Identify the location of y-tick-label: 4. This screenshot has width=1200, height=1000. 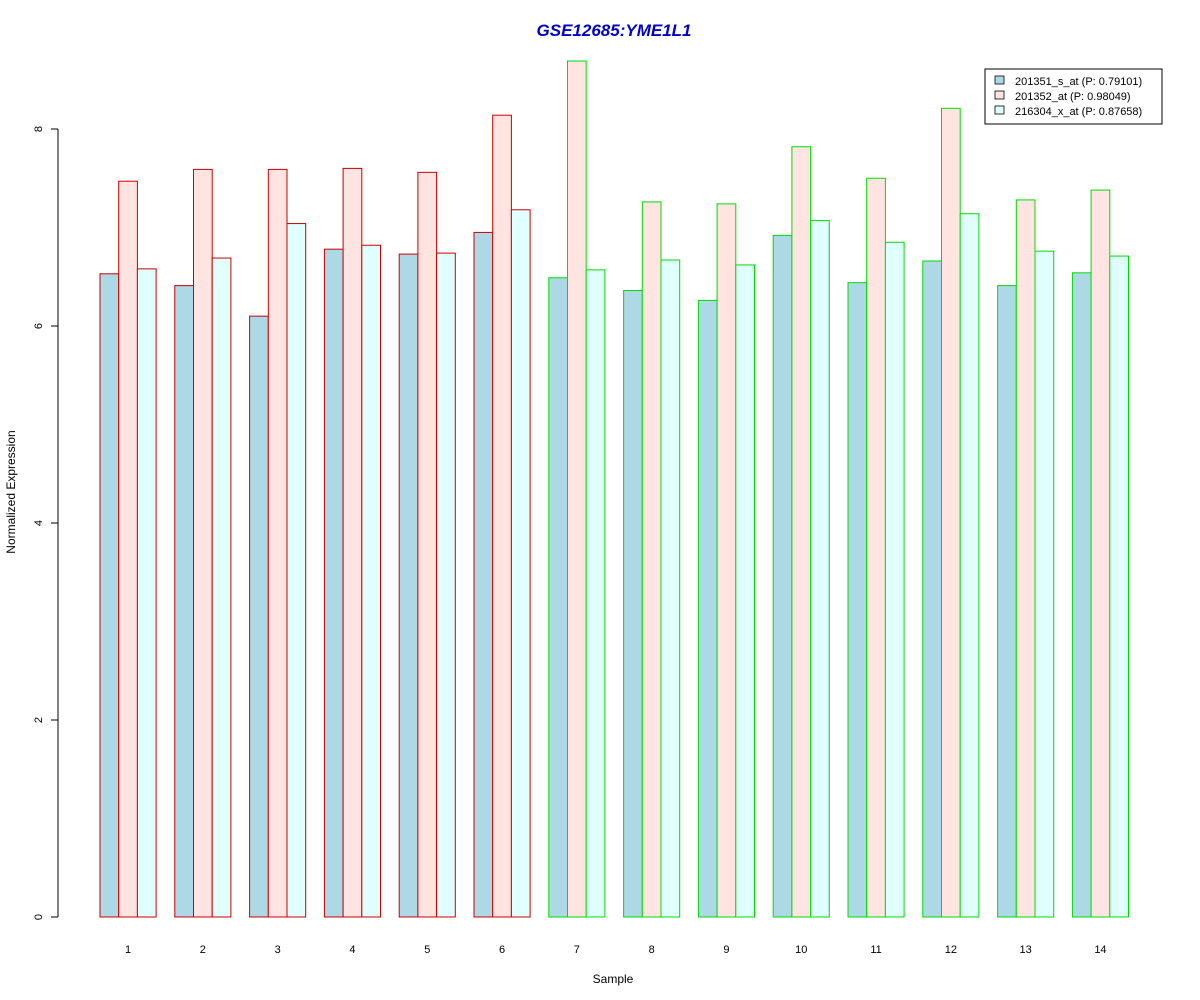
(39, 523).